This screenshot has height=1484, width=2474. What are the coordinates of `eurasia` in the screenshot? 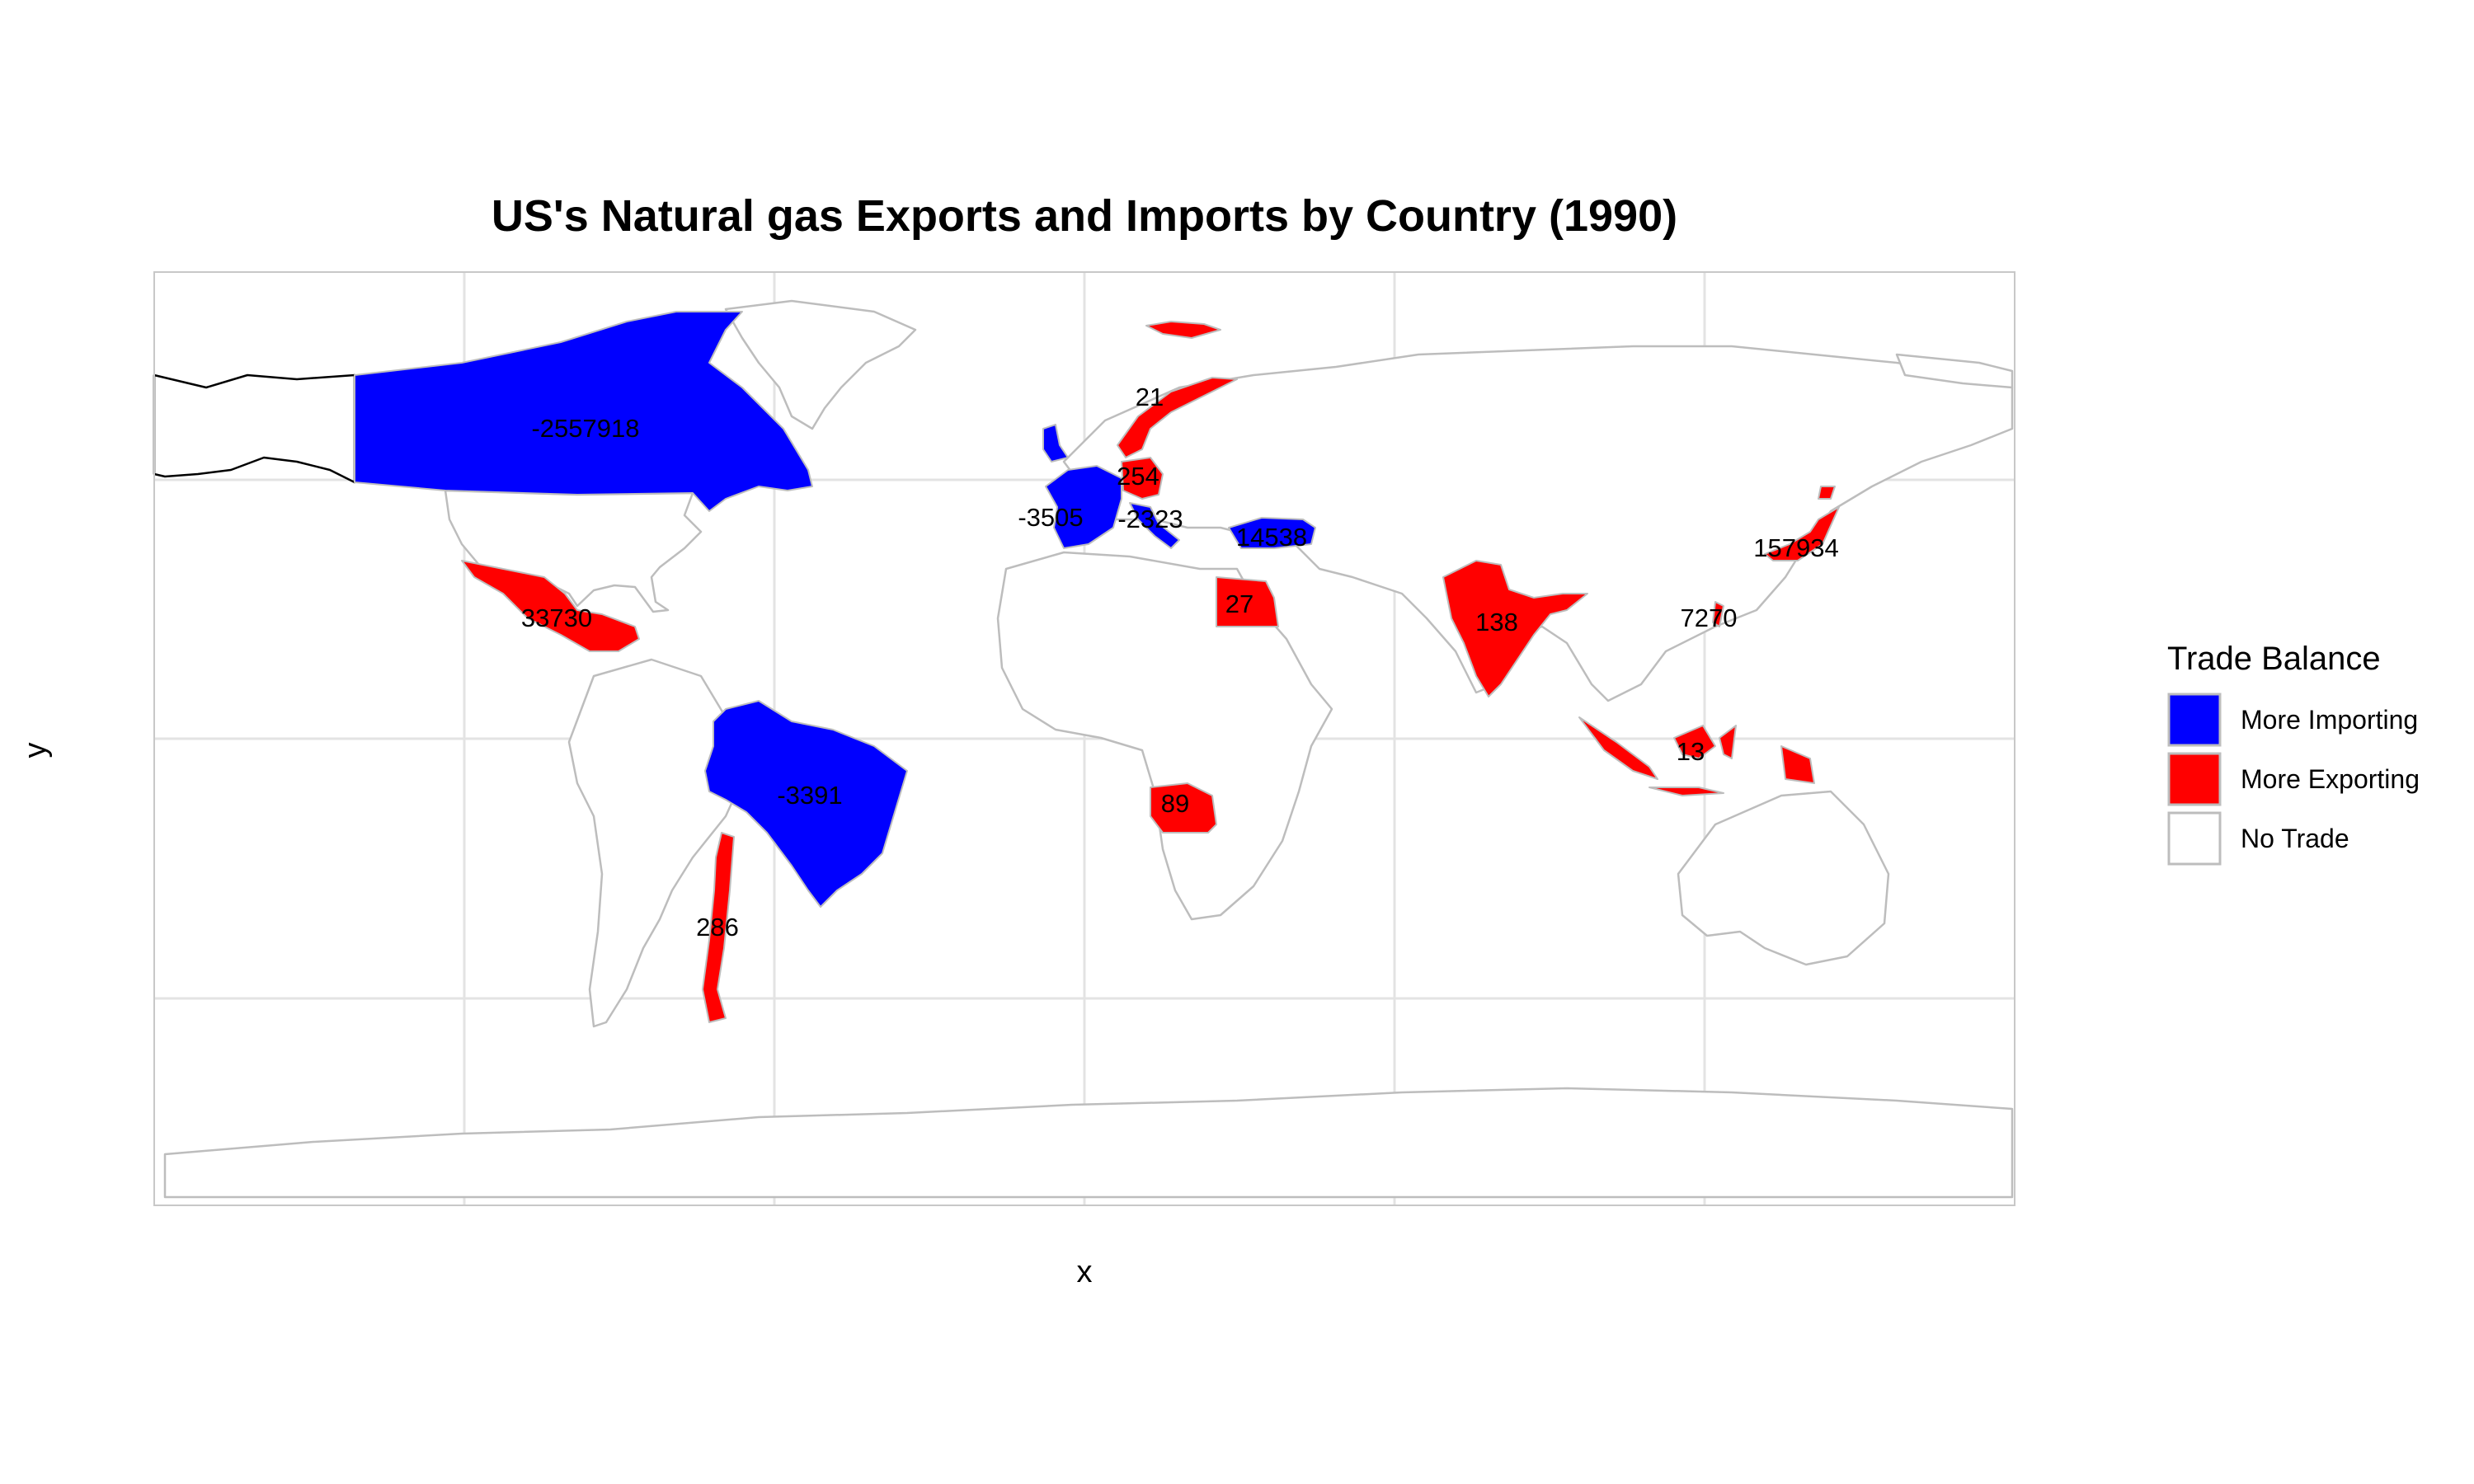 It's located at (1538, 523).